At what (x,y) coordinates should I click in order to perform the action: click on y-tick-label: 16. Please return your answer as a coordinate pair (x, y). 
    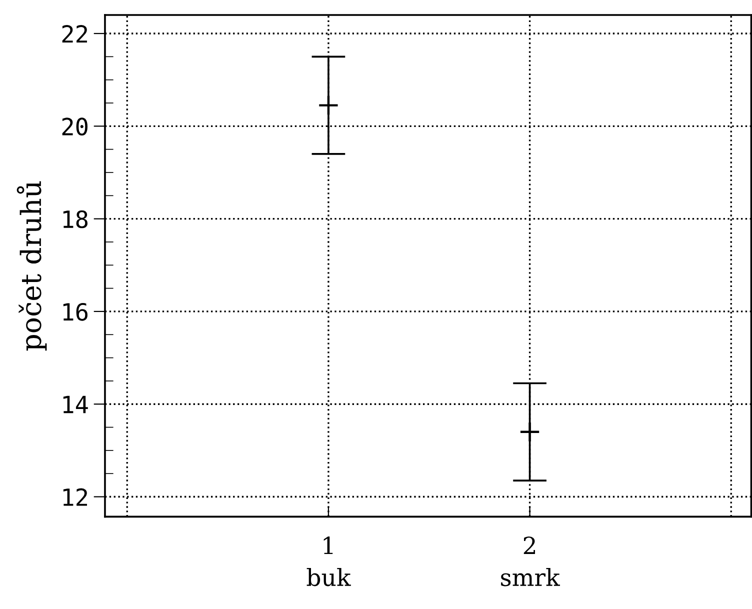
    Looking at the image, I should click on (75, 311).